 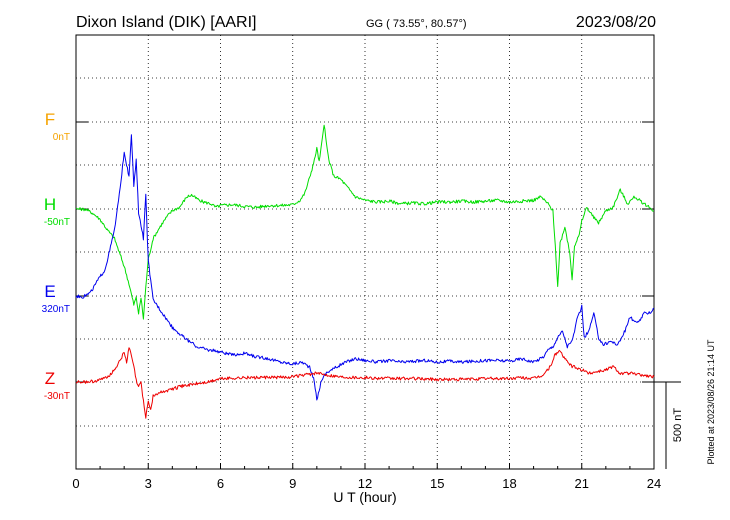 I want to click on series-labels: F 0nT H -50nT E 320nT Z -30nT, so click(x=56, y=256).